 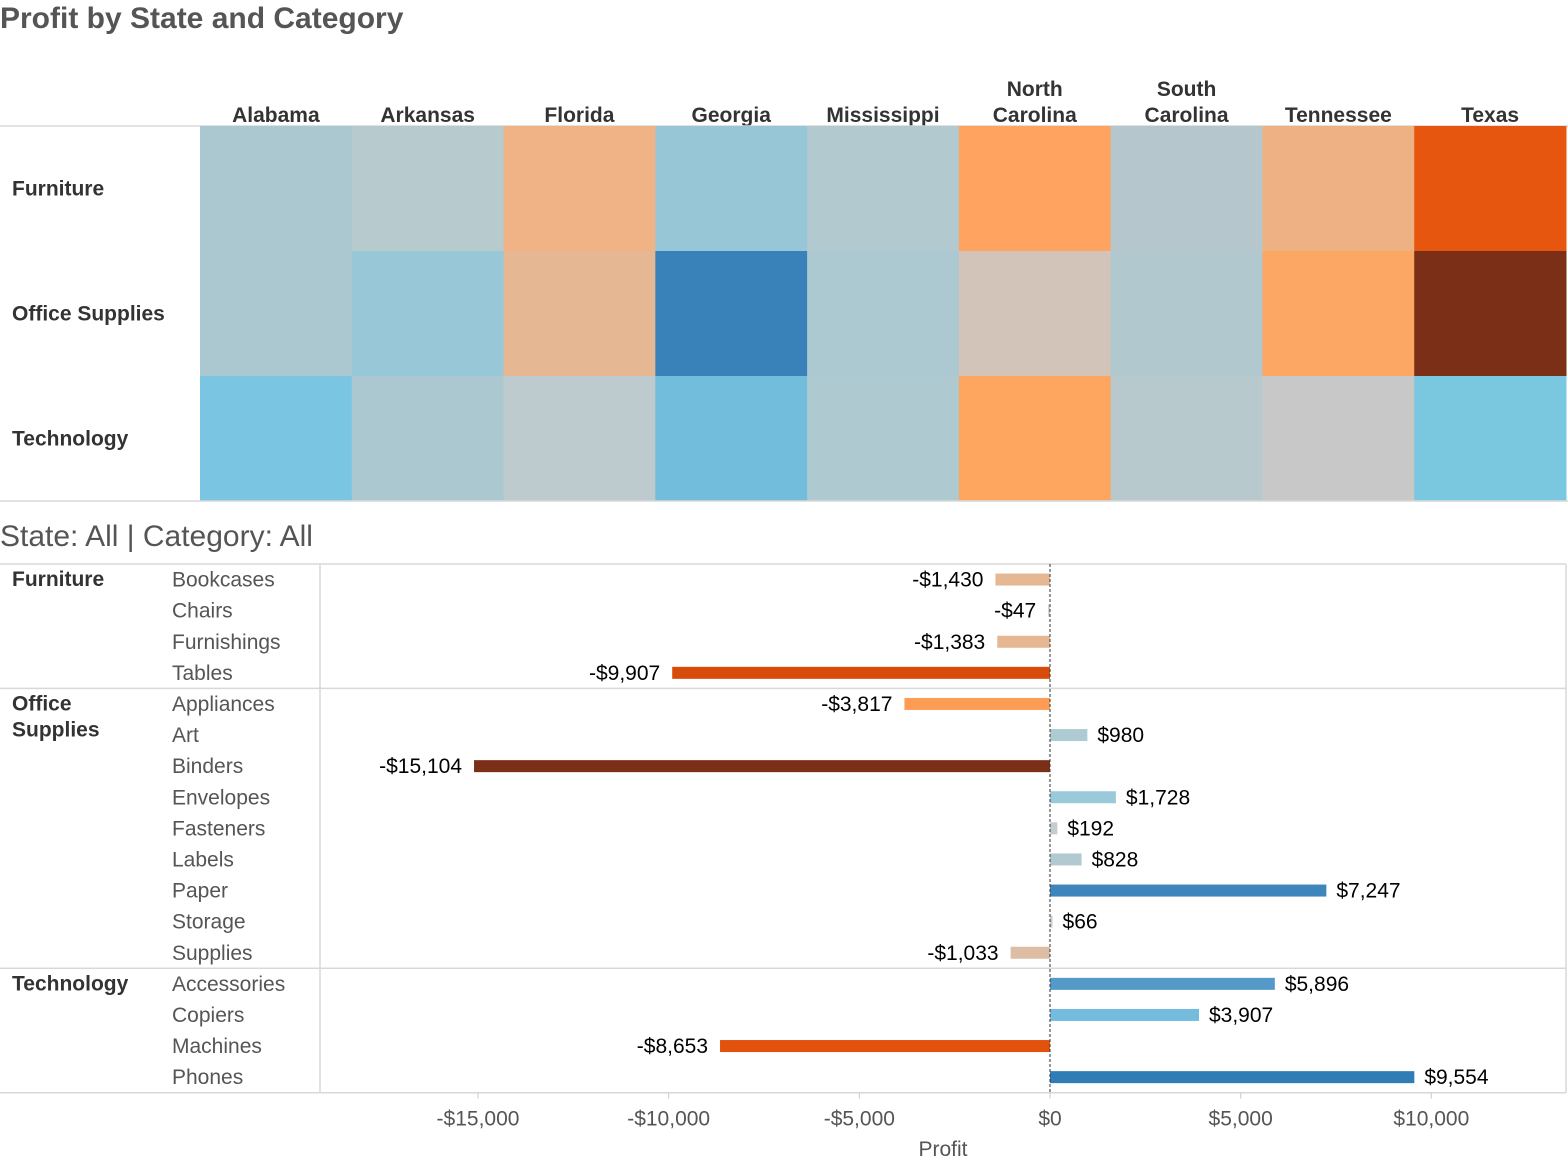 I want to click on bar-value-label: -$47, so click(x=1015, y=611).